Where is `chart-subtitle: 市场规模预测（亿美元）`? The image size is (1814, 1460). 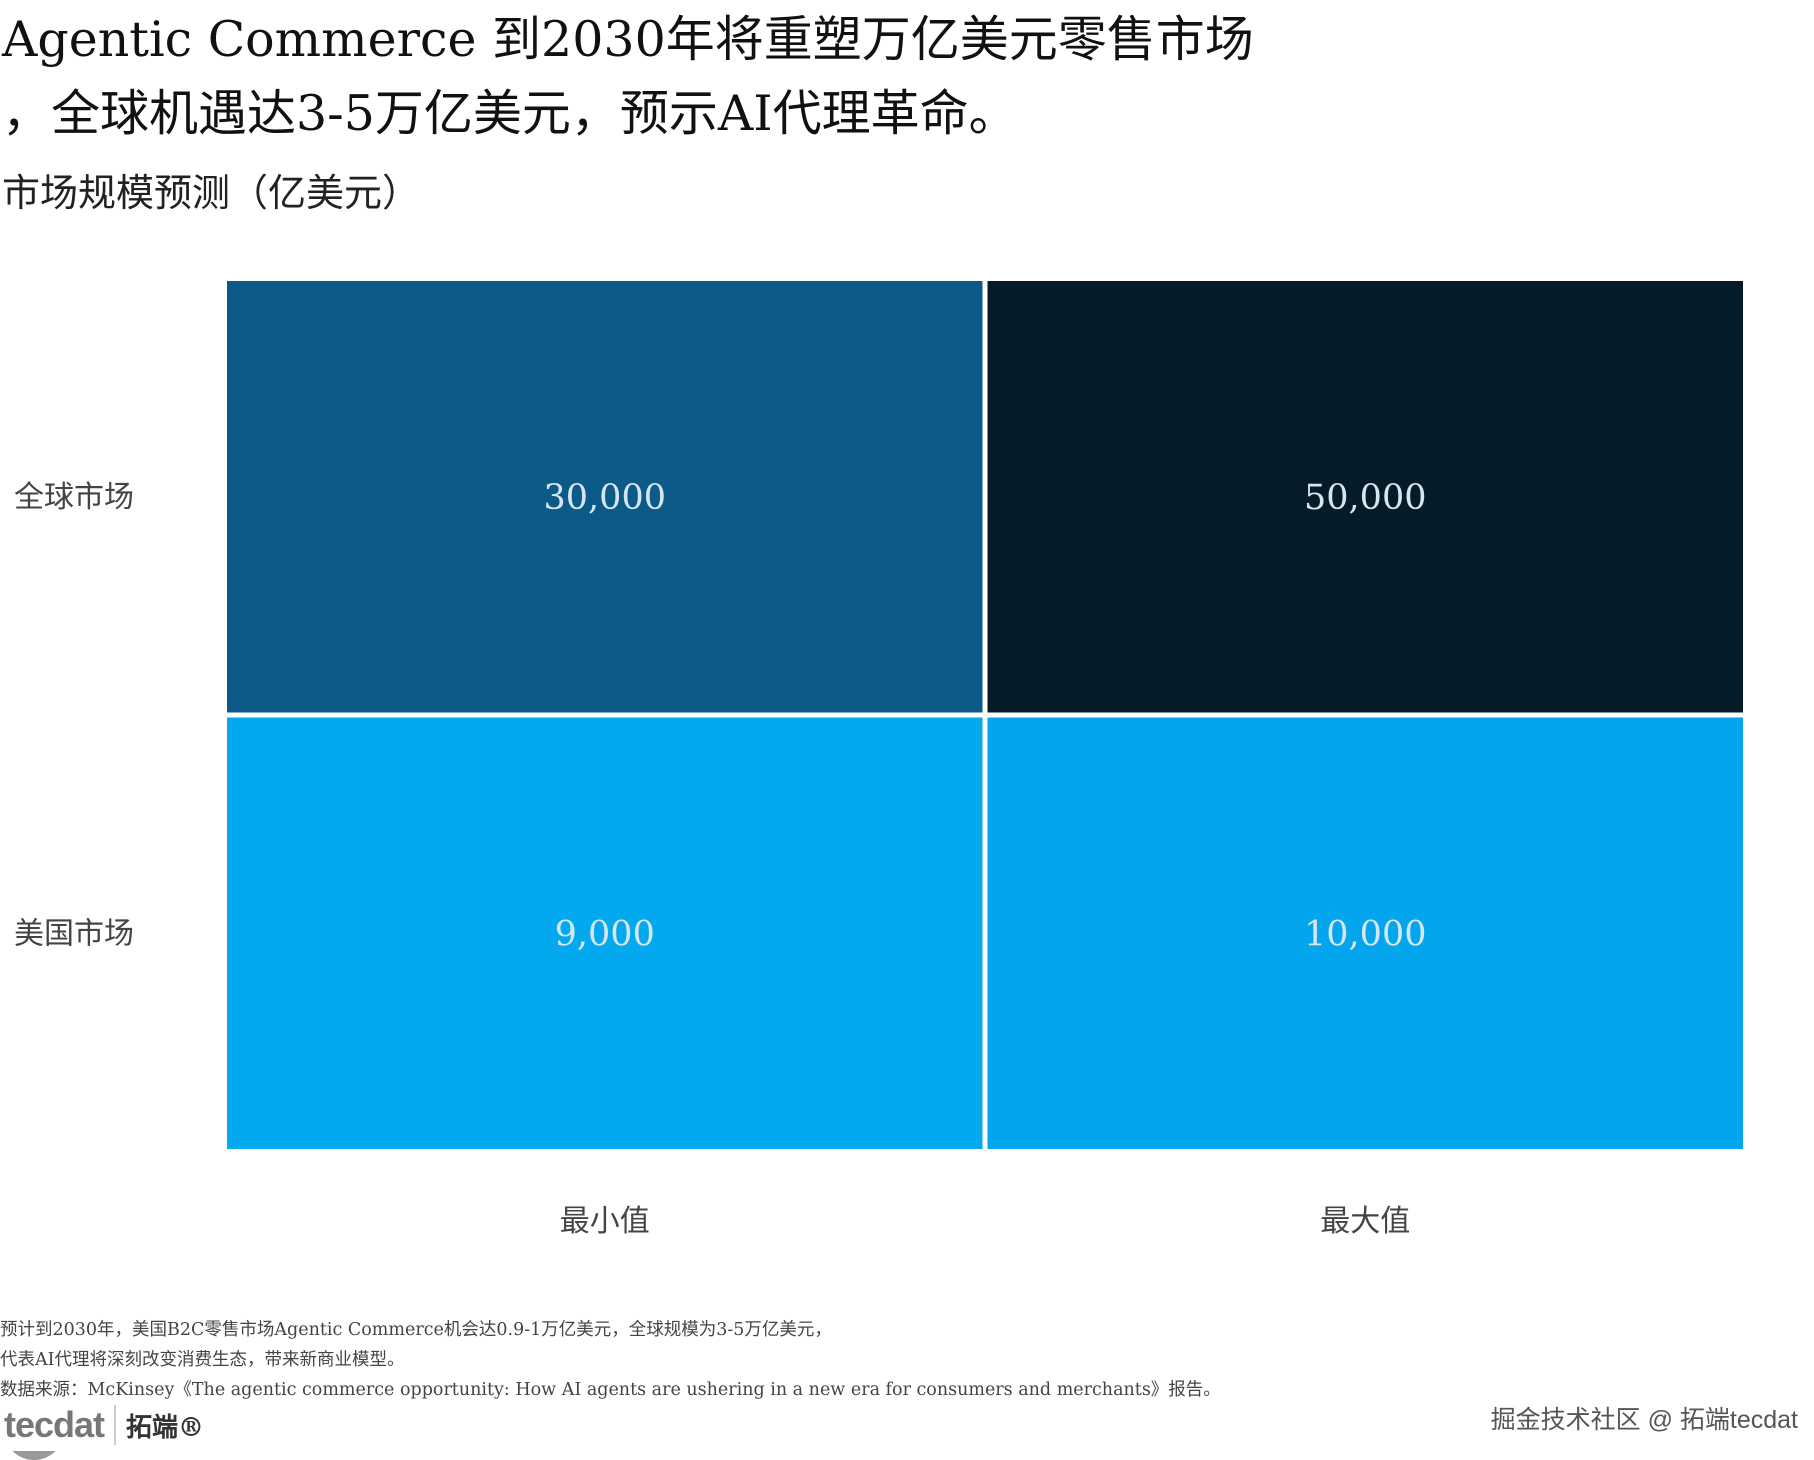
chart-subtitle: 市场规模预测（亿美元） is located at coordinates (211, 193).